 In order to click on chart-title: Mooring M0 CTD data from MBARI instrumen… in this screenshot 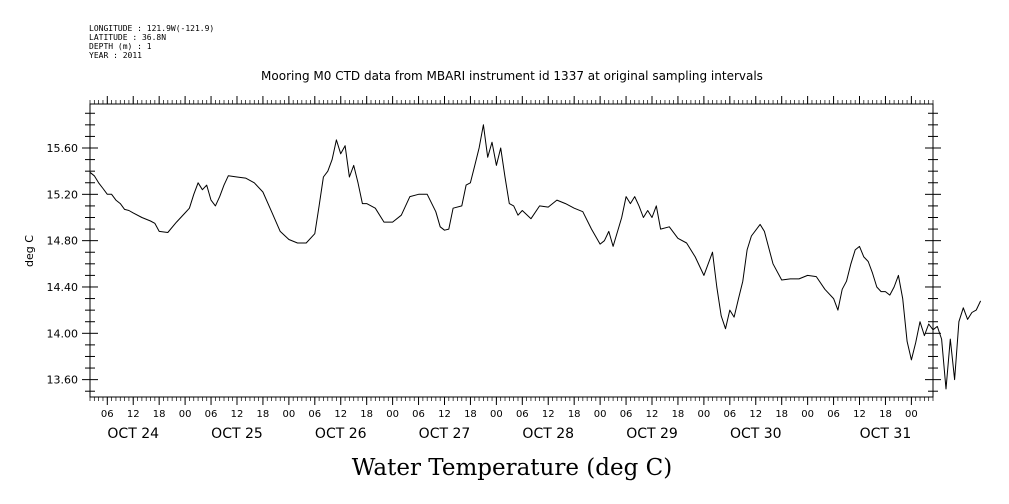, I will do `click(512, 76)`.